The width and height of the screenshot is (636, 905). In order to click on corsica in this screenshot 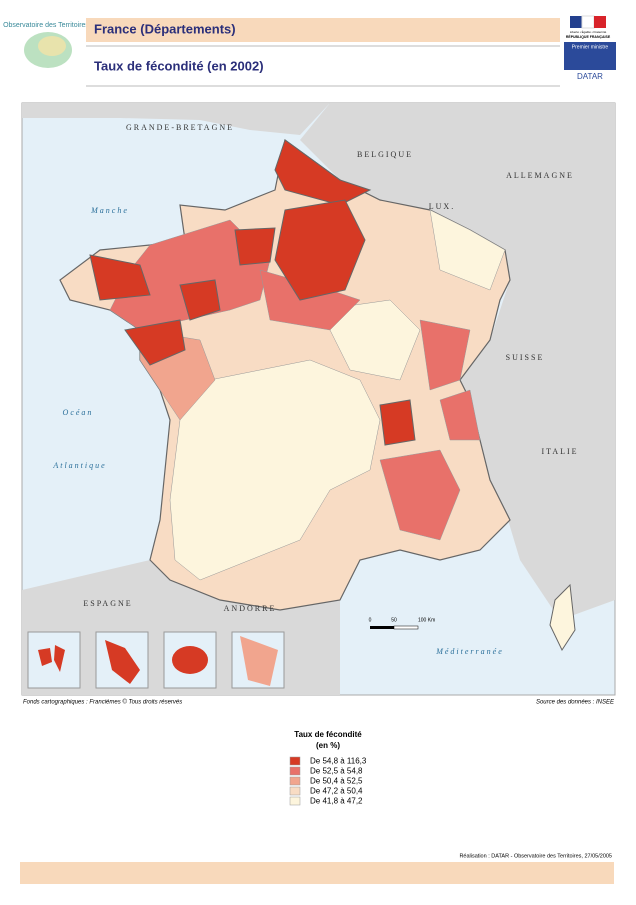, I will do `click(562, 617)`.